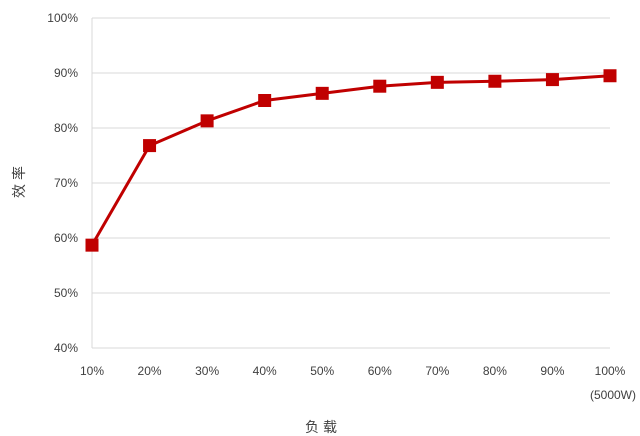 Image resolution: width=640 pixels, height=436 pixels. I want to click on x-tick-label: 90%, so click(552, 371).